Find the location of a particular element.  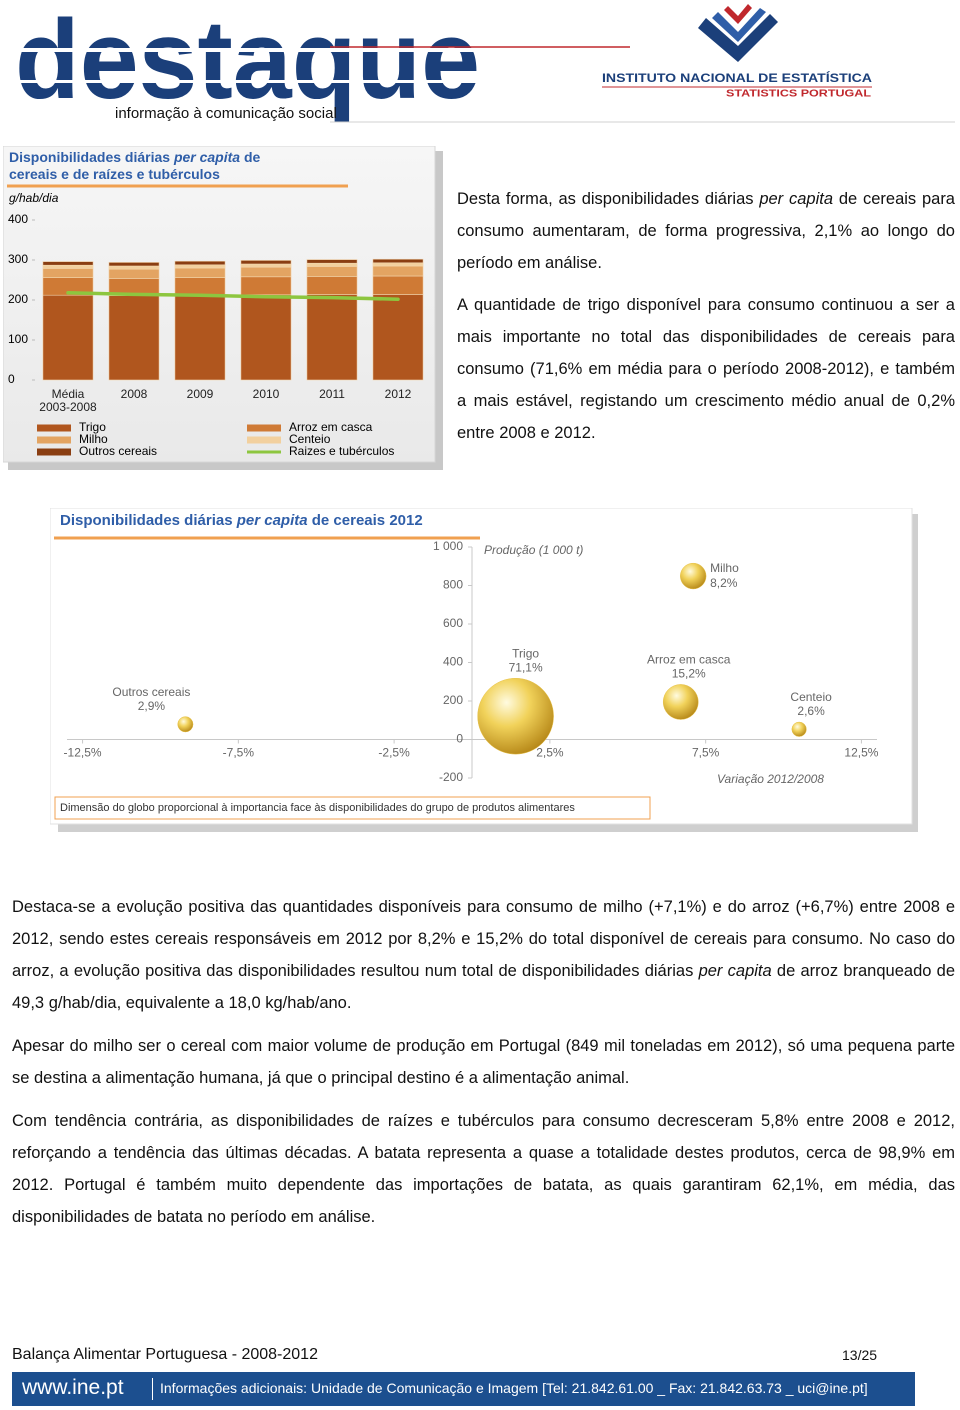

x-tick-label: 2011 is located at coordinates (332, 394).